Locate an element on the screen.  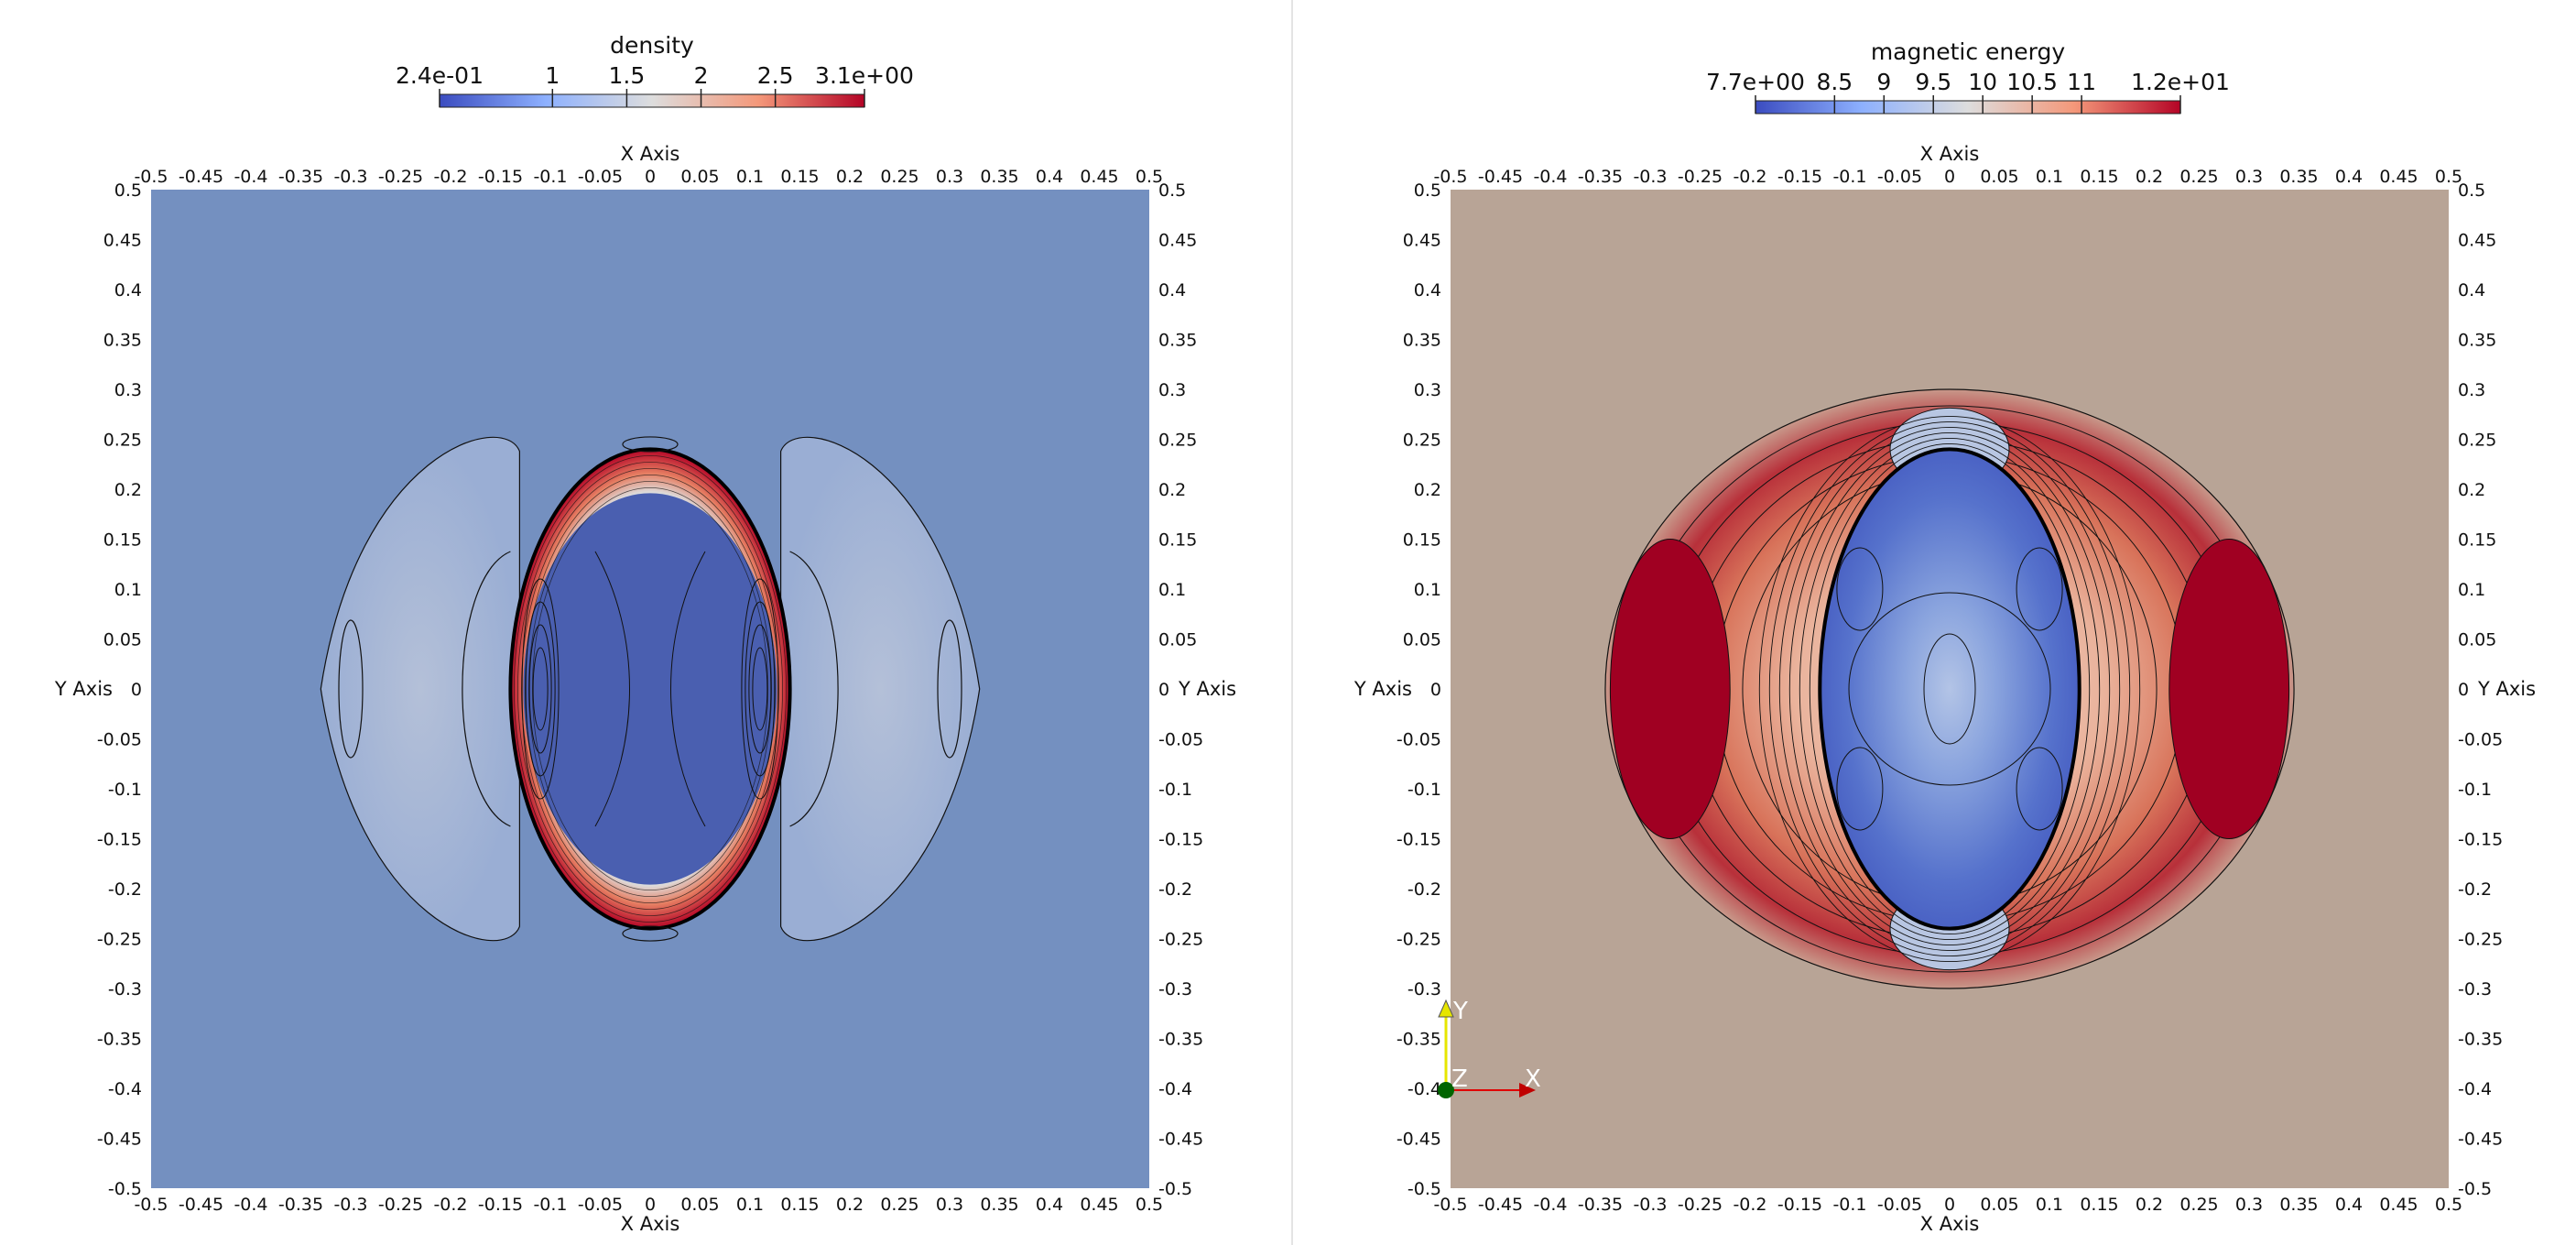
y-tick-label-right: -0.25 is located at coordinates (1180, 940).